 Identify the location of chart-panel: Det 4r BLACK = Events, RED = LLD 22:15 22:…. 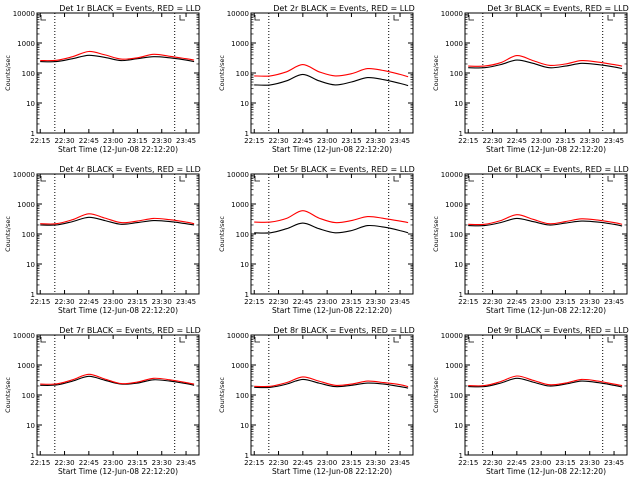
(102, 240).